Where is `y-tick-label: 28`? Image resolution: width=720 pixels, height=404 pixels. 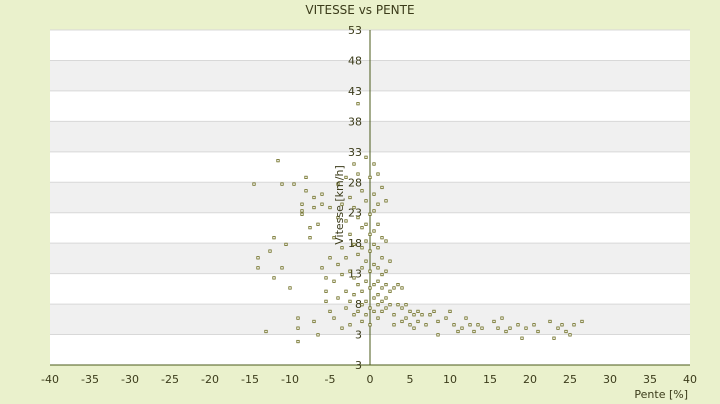
y-tick-label: 28 is located at coordinates (355, 182).